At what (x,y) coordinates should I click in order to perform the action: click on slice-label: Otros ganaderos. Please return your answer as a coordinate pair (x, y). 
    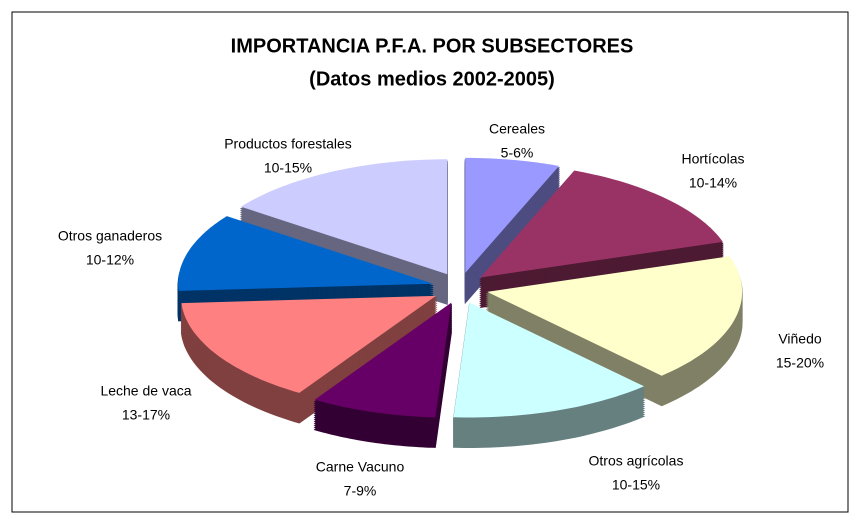
    Looking at the image, I should click on (110, 236).